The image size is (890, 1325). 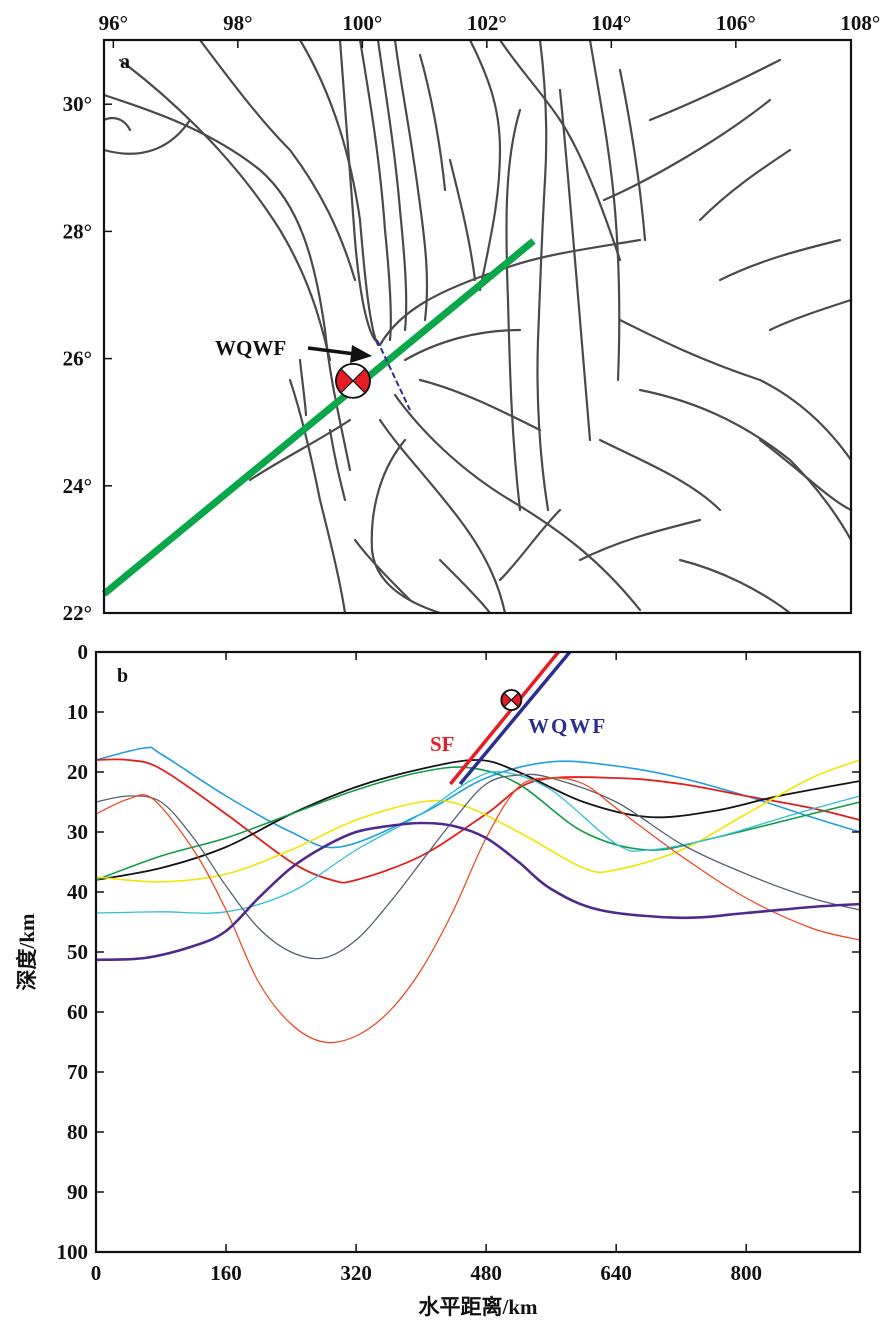 I want to click on y-axis-title: 深度/km, so click(x=27, y=952).